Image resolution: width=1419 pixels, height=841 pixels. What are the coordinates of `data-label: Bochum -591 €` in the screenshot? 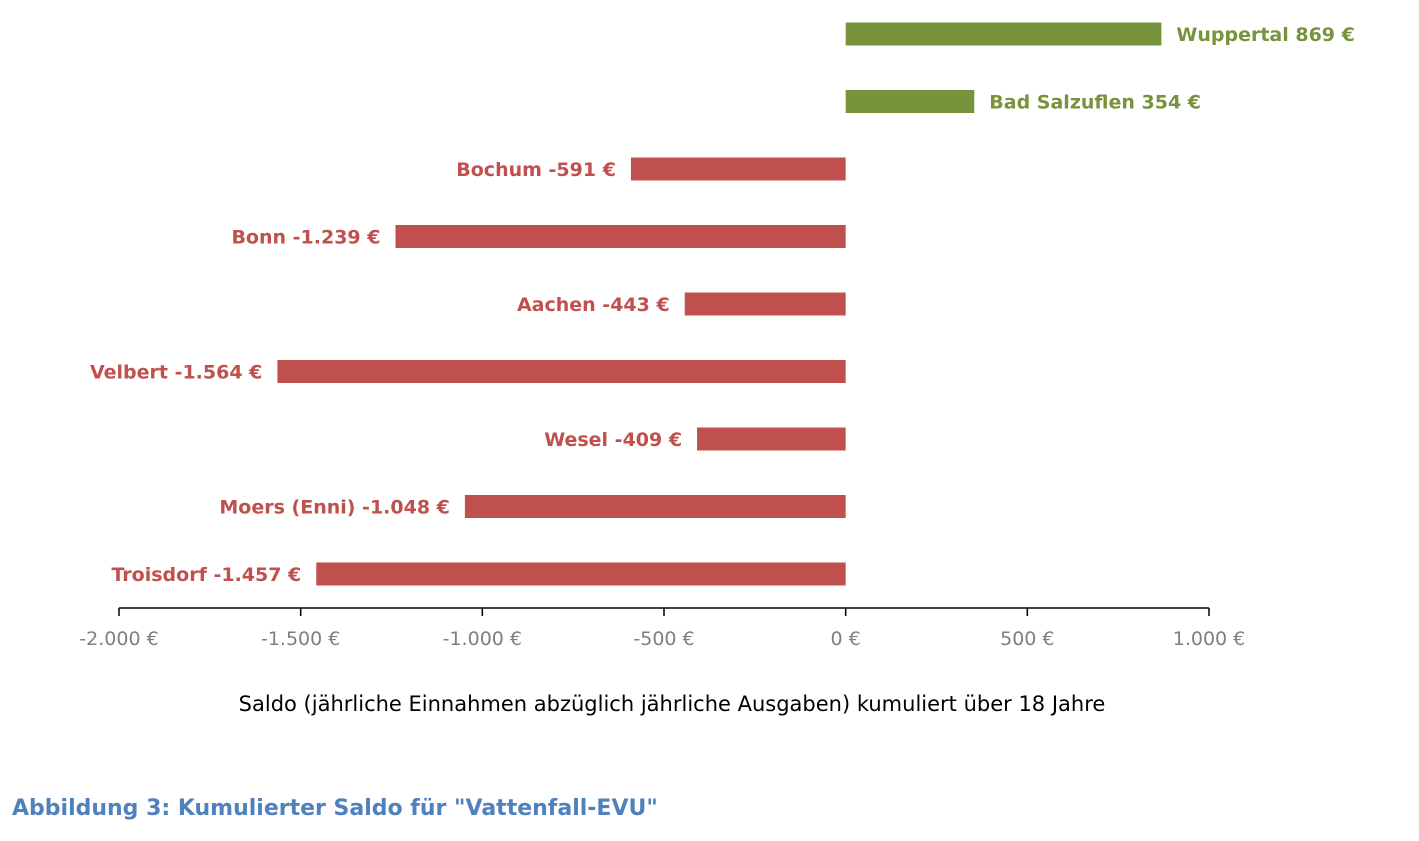 It's located at (536, 170).